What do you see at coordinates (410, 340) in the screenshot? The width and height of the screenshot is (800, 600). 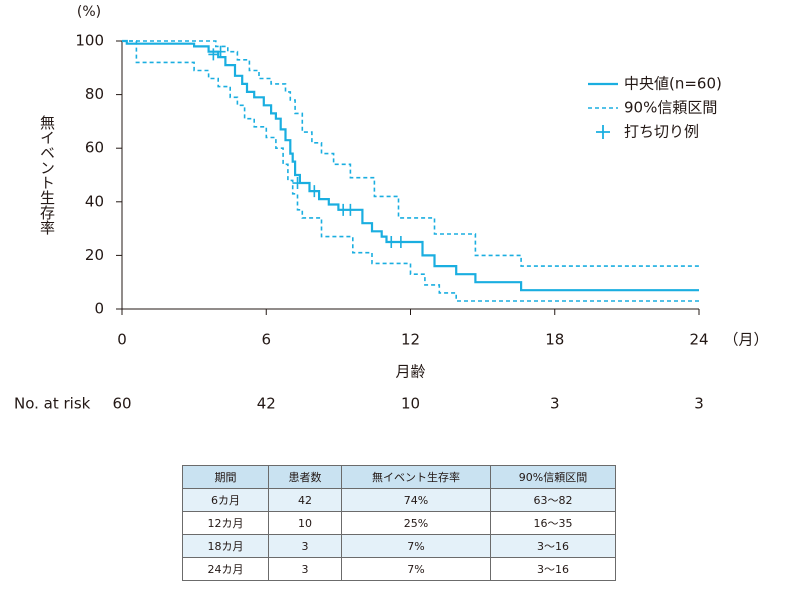 I see `x-tick-label: 12` at bounding box center [410, 340].